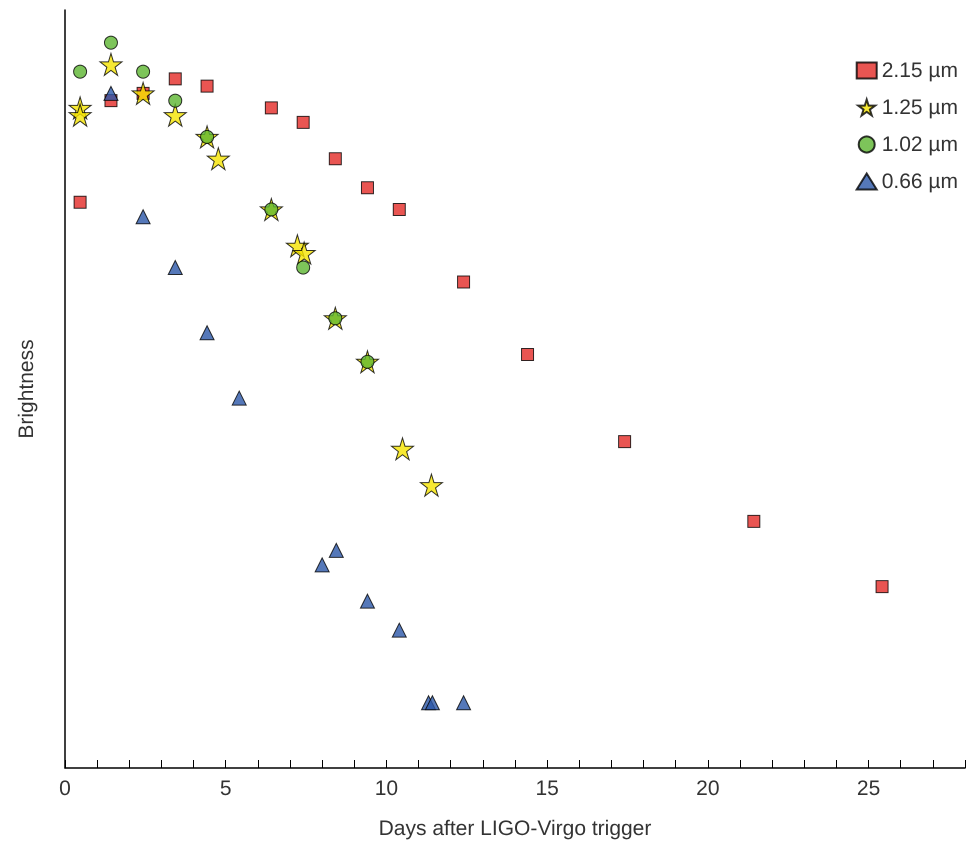 The image size is (977, 853). I want to click on legend-label: 1.25 µm, so click(920, 107).